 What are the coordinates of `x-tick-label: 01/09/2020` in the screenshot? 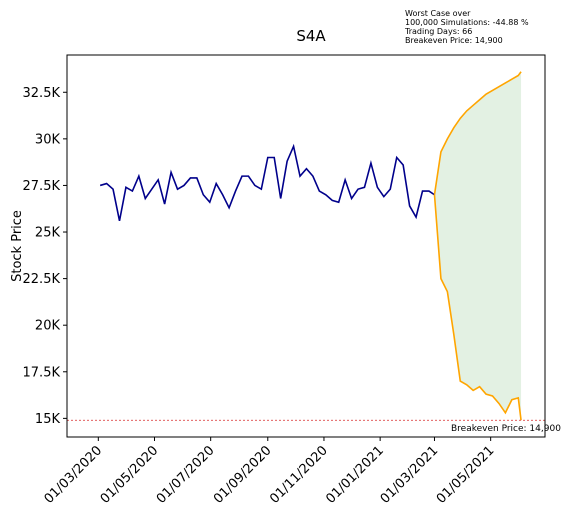 It's located at (243, 475).